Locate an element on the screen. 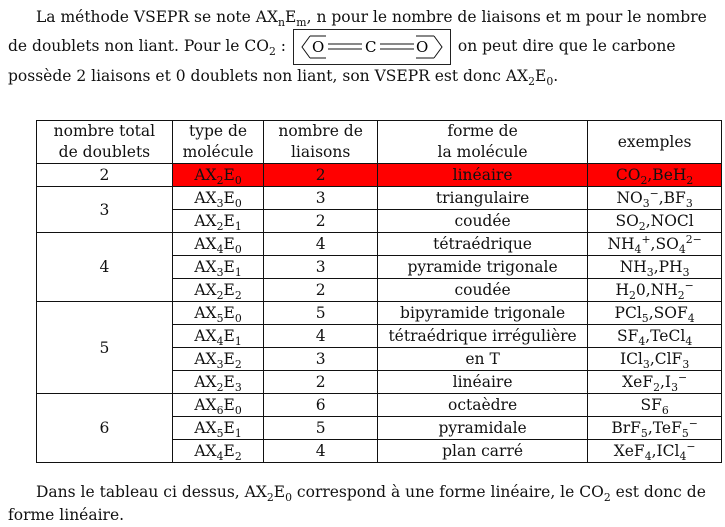 This screenshot has width=725, height=527. intro-ax-sub: 2 is located at coordinates (531, 82).